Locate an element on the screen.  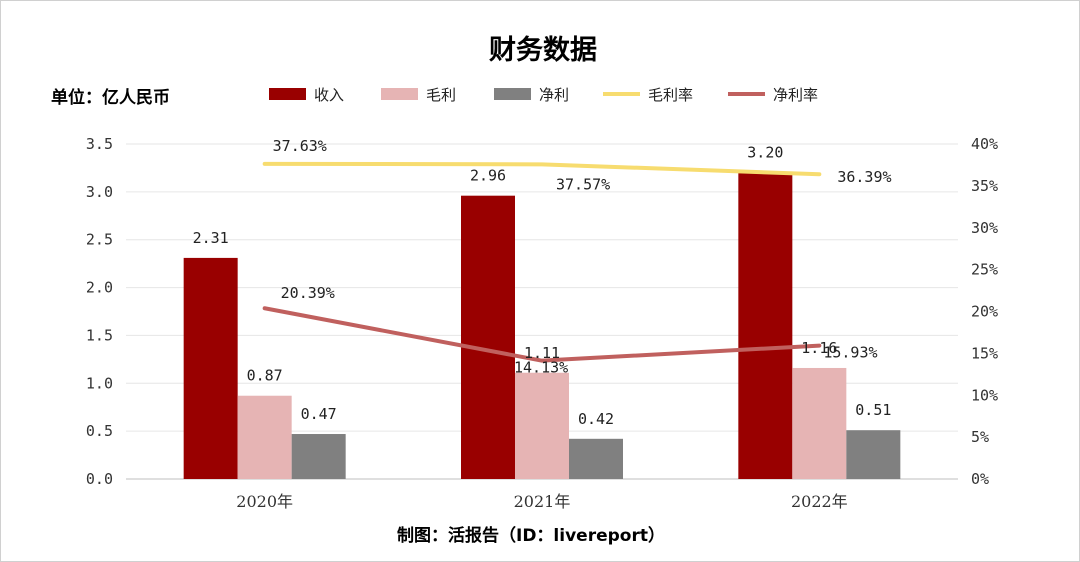
y-right-tick-label: 0% is located at coordinates (980, 479).